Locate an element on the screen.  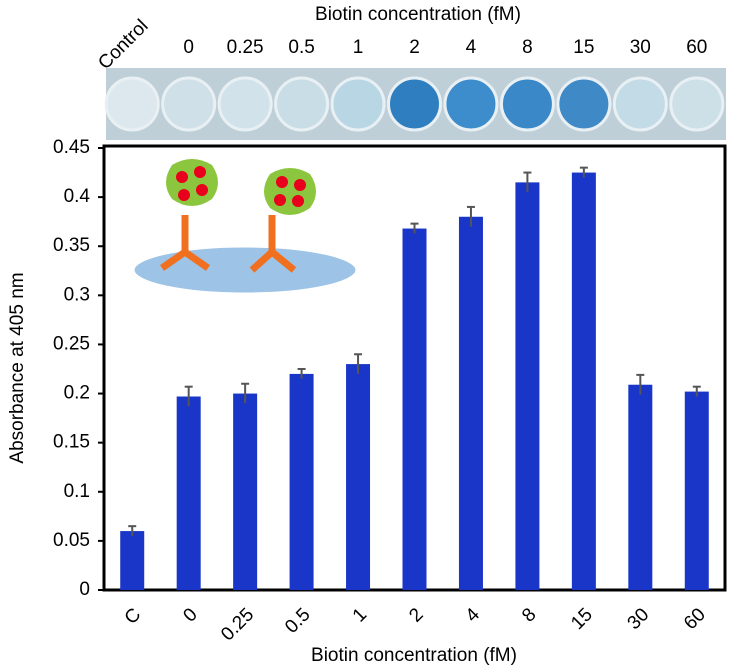
x-tick-label: 0.5 is located at coordinates (298, 621).